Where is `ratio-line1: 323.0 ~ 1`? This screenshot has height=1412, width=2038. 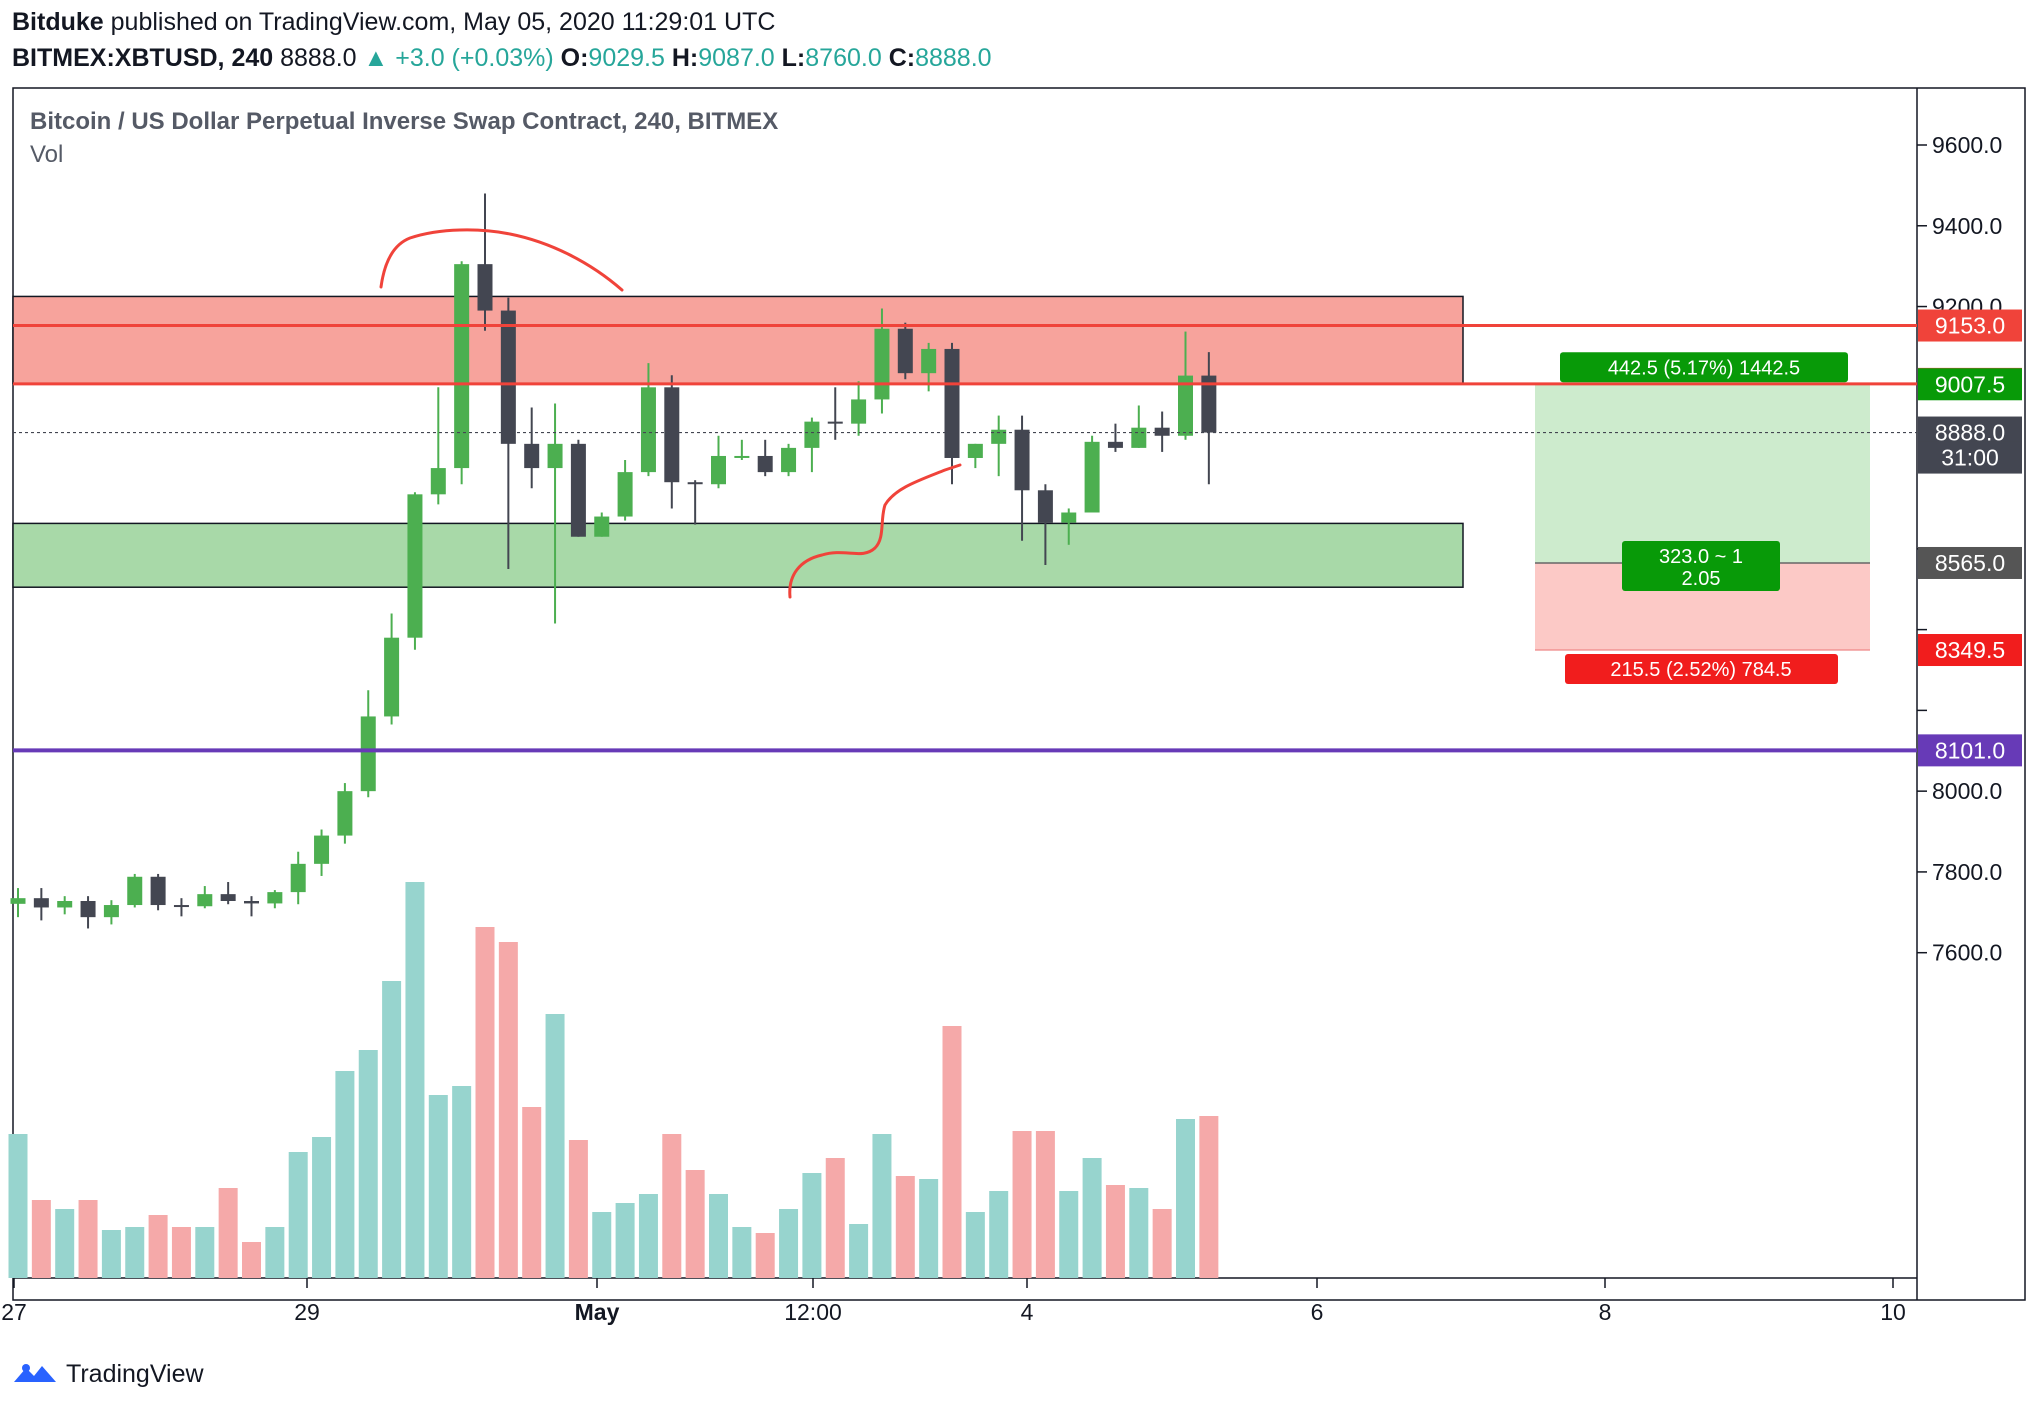 ratio-line1: 323.0 ~ 1 is located at coordinates (1701, 557).